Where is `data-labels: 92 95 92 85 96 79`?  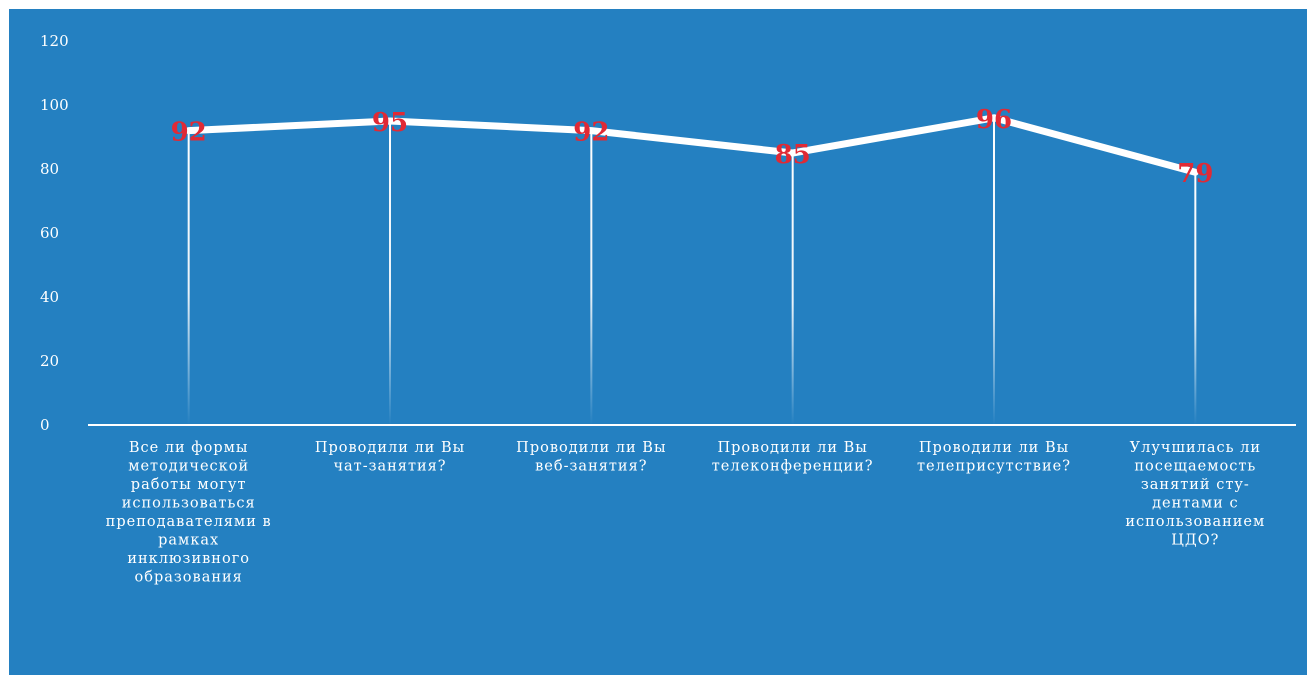 data-labels: 92 95 92 85 96 79 is located at coordinates (692, 147).